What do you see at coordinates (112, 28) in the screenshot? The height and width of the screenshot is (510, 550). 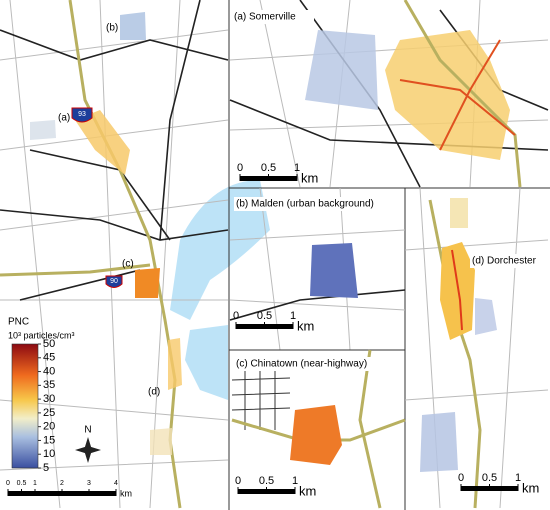 I see `overview-label: (b)` at bounding box center [112, 28].